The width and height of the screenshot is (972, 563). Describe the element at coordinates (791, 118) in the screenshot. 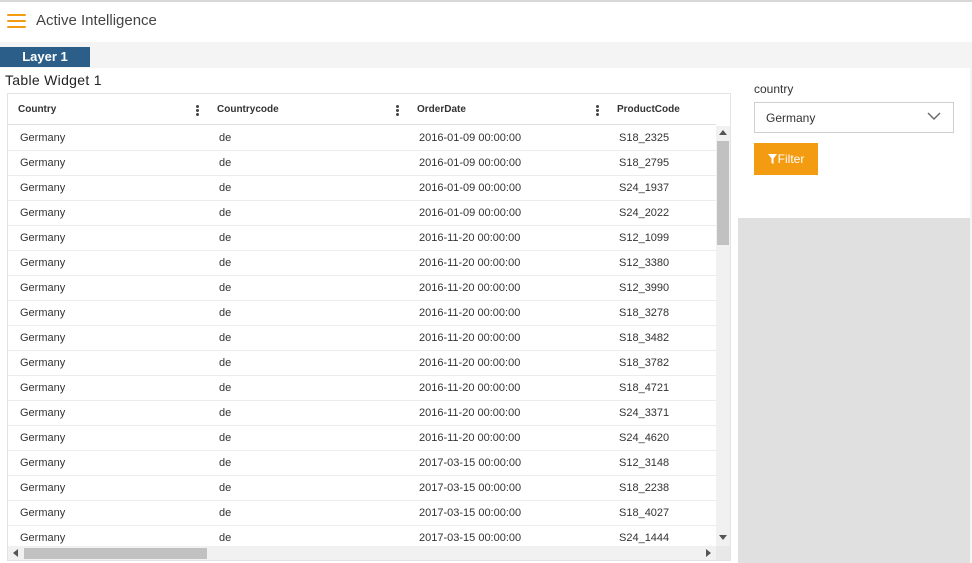

I see `select-value: Germany` at that location.